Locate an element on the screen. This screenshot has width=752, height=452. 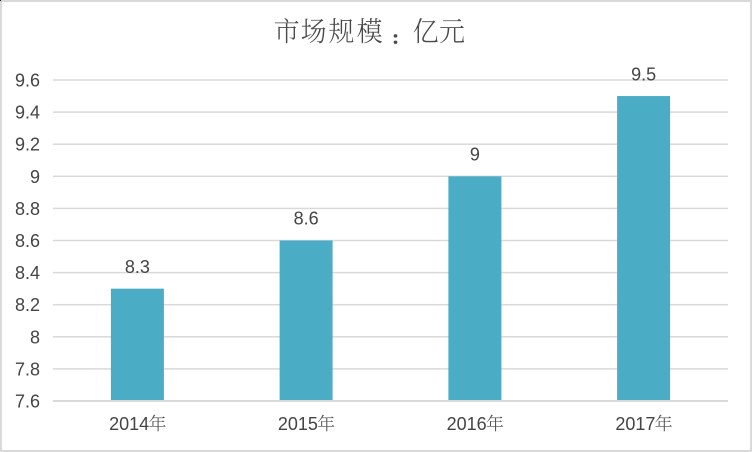
svg-text: 8.2 is located at coordinates (27, 305).